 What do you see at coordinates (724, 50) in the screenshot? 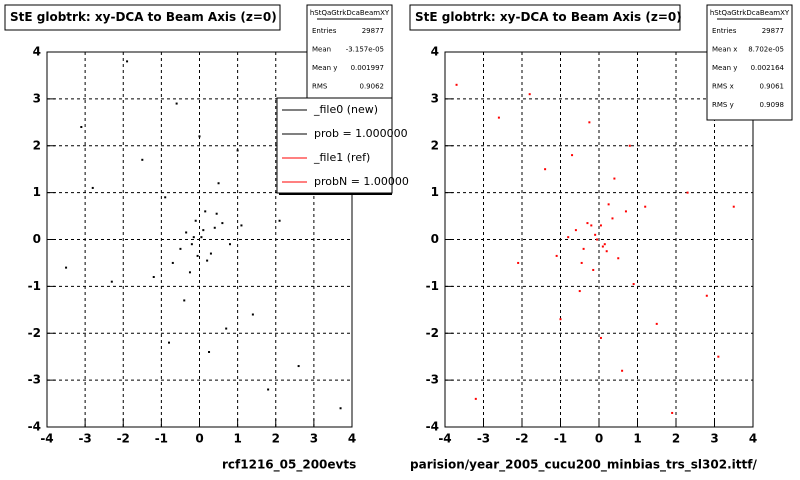
I see `stats-label: Mean x` at bounding box center [724, 50].